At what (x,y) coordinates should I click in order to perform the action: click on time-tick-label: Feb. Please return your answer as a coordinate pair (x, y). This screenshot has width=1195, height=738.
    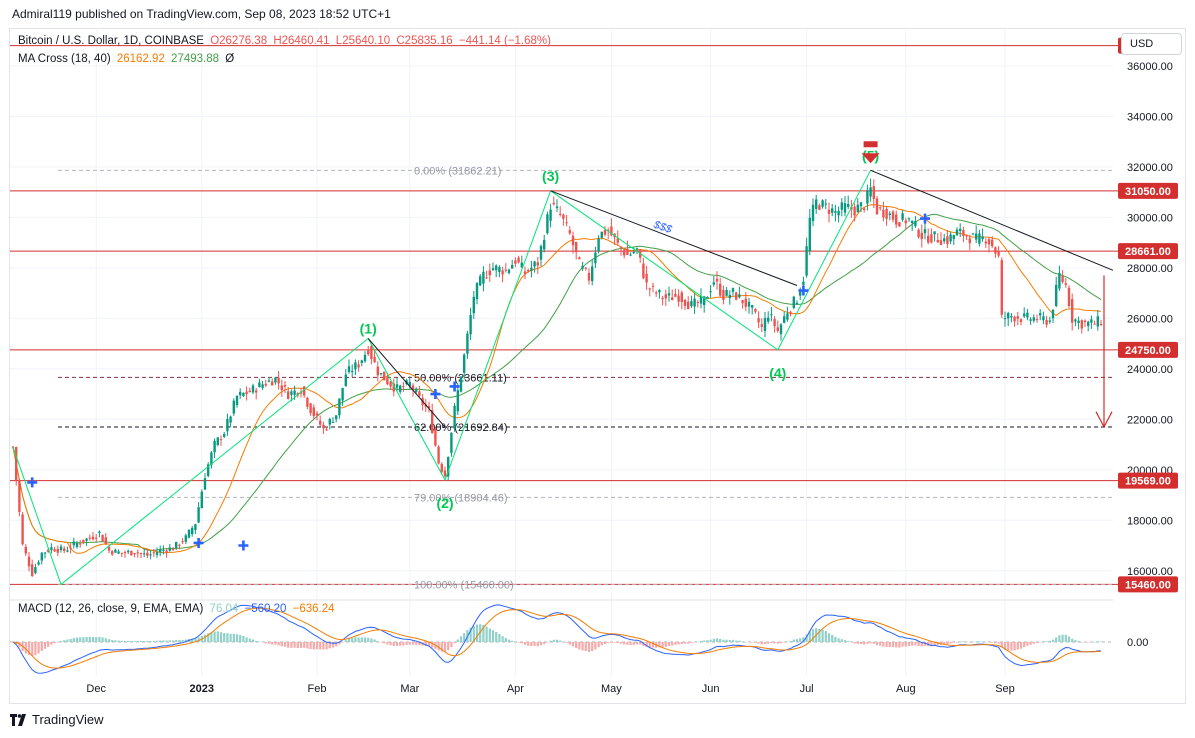
    Looking at the image, I should click on (317, 689).